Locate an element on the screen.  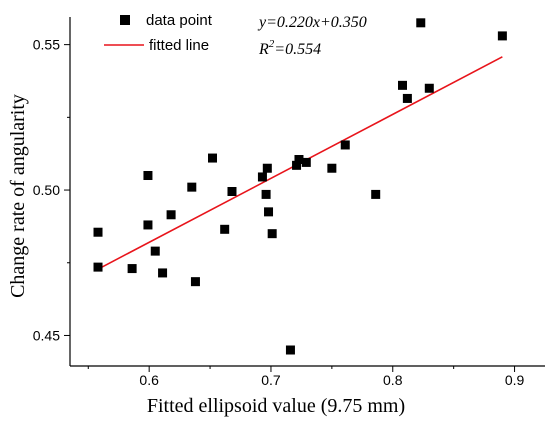
x-tick-label: 0.6 is located at coordinates (149, 380).